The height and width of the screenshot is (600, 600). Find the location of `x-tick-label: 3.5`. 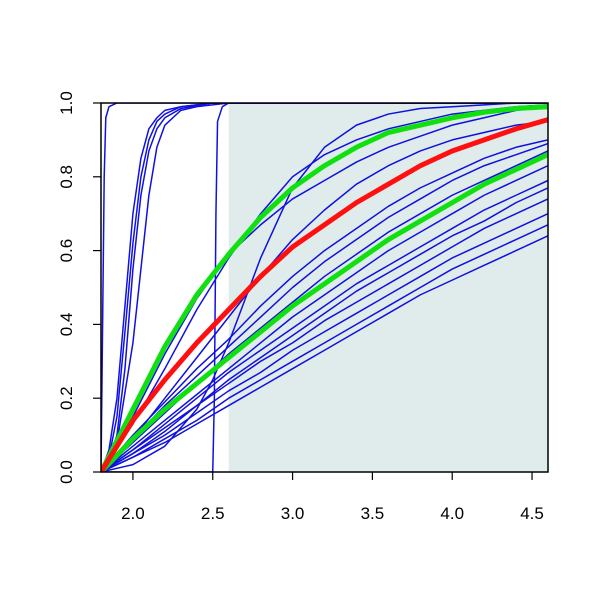

x-tick-label: 3.5 is located at coordinates (373, 513).